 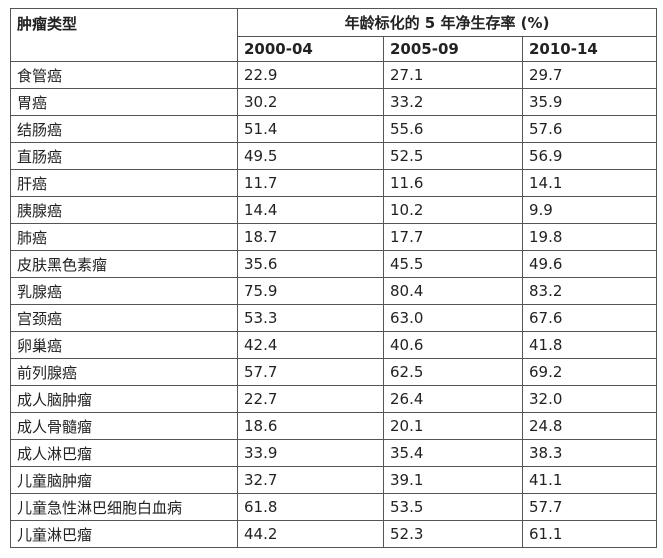 I want to click on survival-value: 14.4, so click(x=310, y=210).